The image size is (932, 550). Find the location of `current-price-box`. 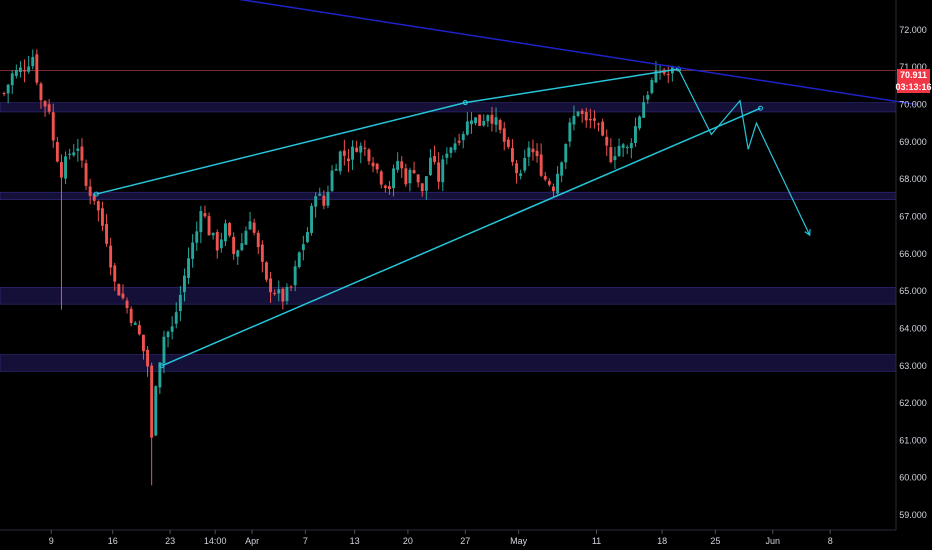

current-price-box is located at coordinates (913, 75).